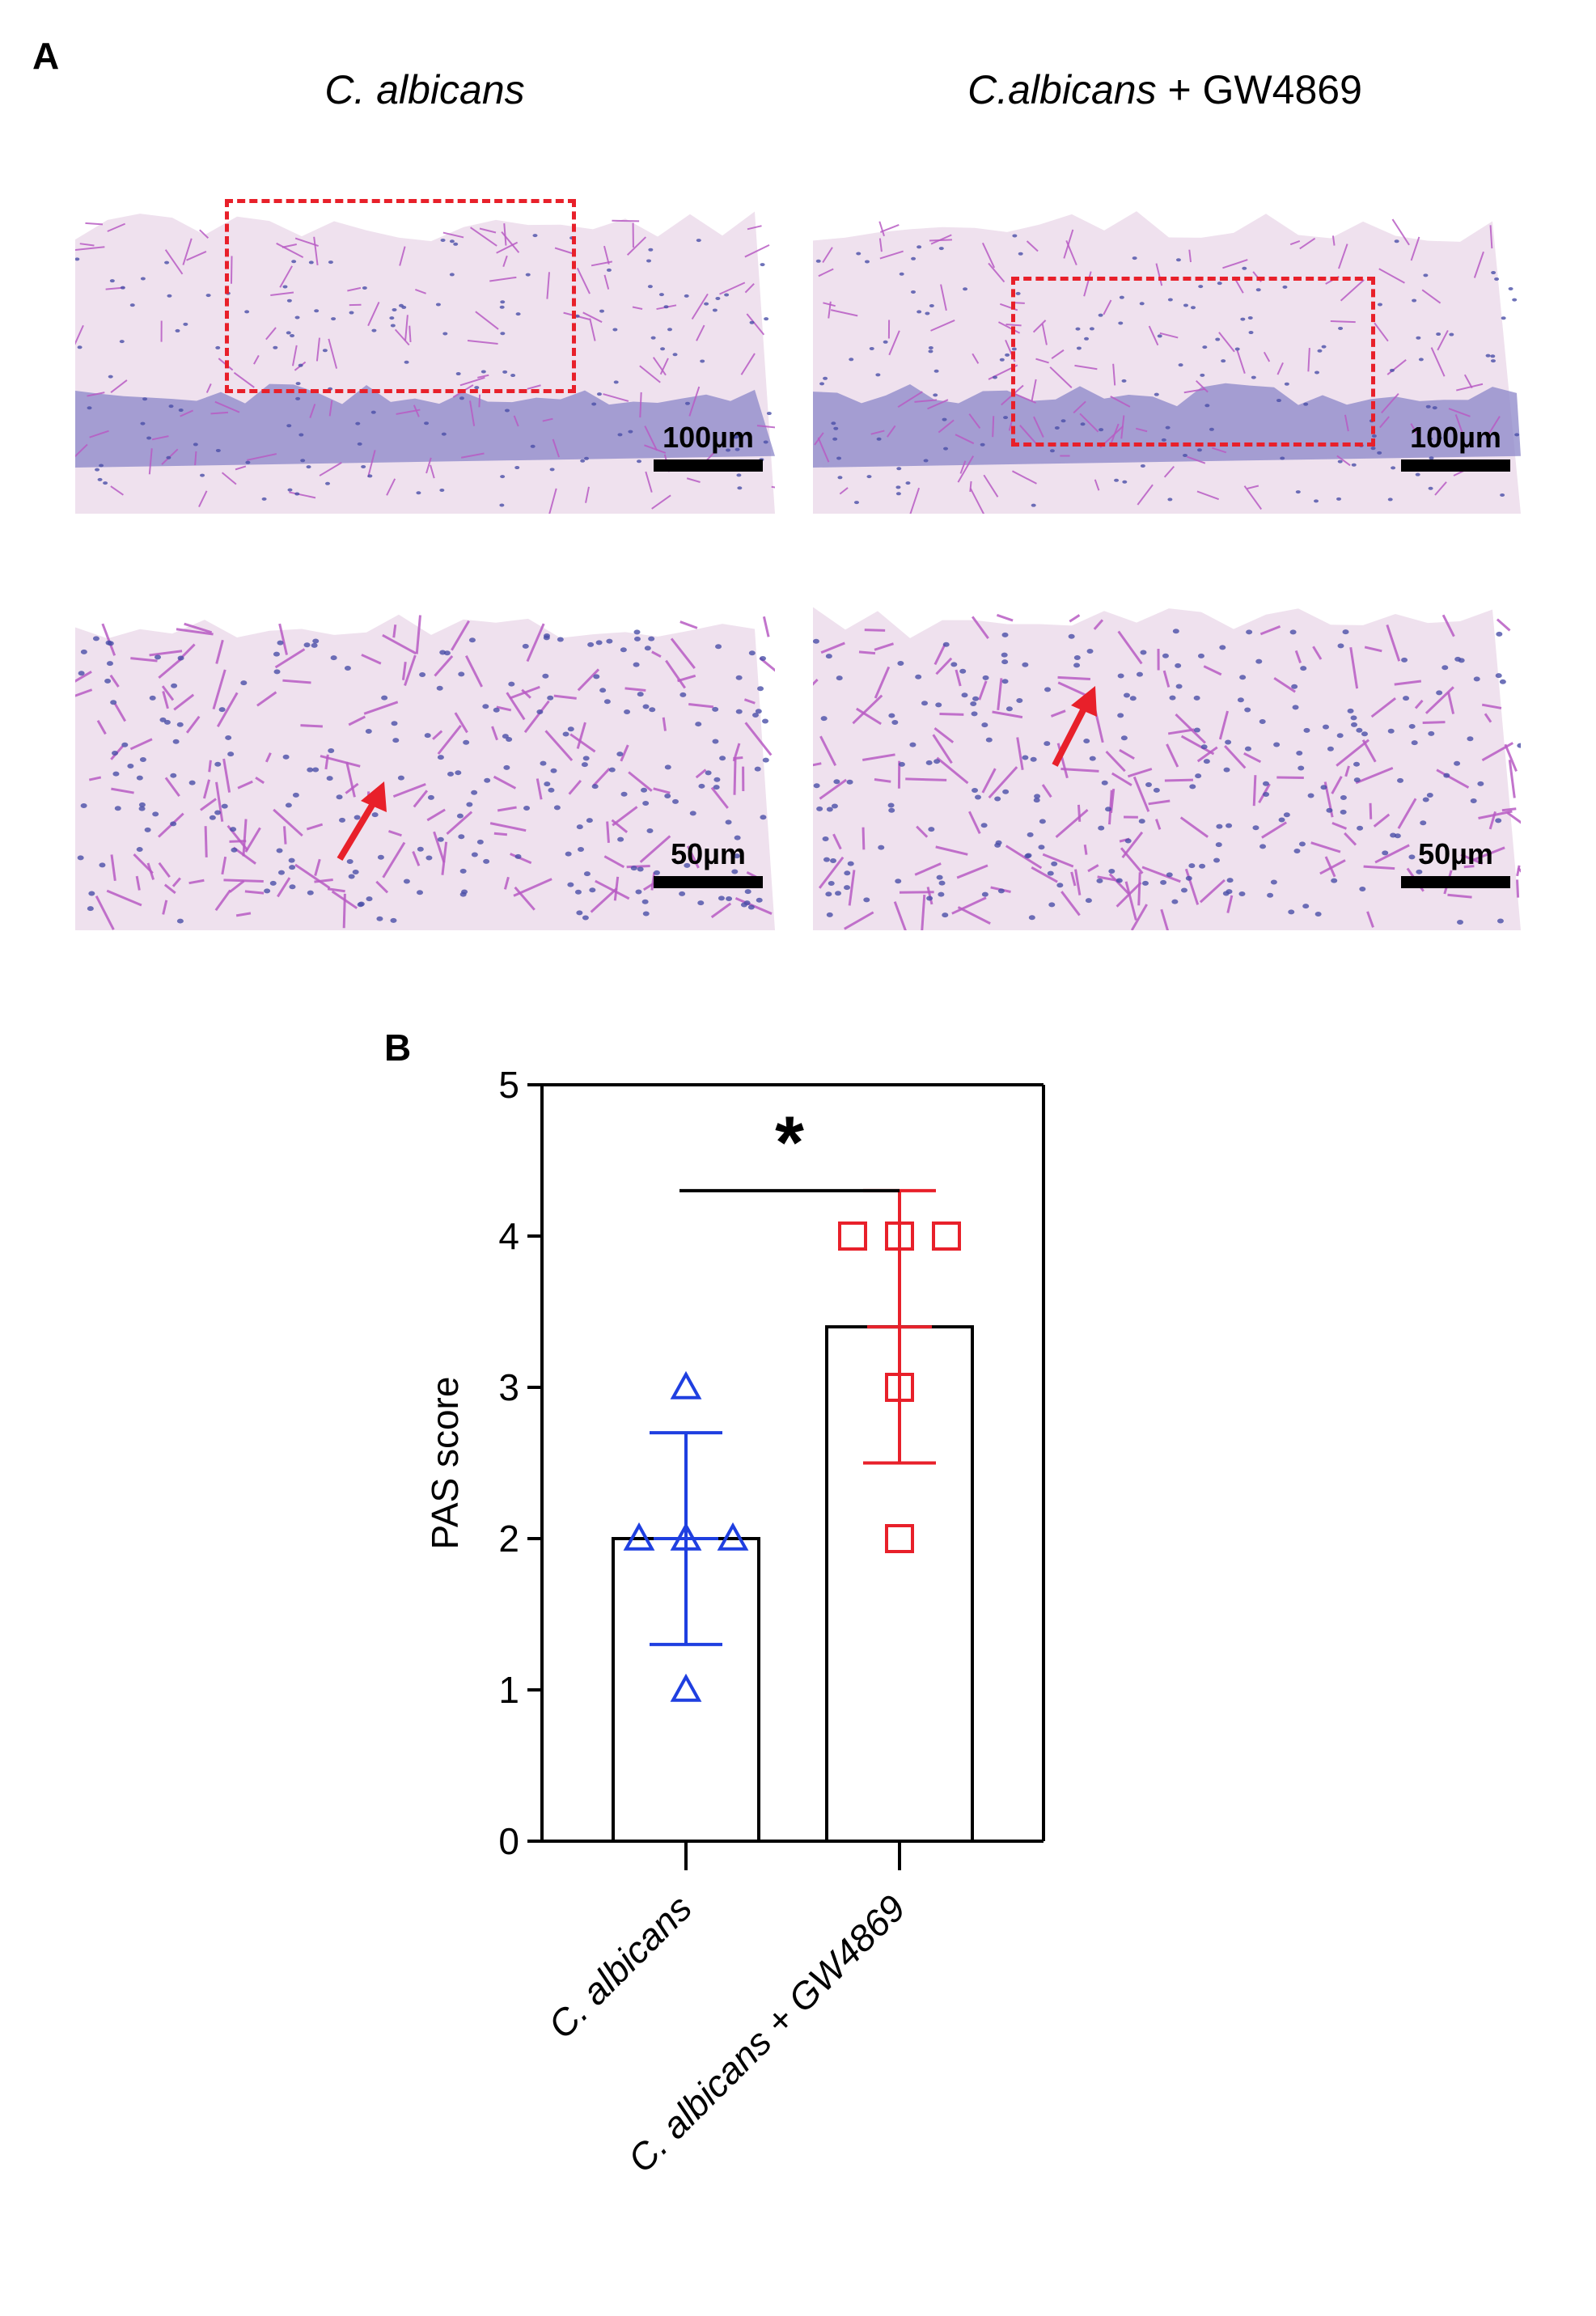  I want to click on col-title-c-albicans-gw4869: C.albicans + GW4869, so click(1165, 89).